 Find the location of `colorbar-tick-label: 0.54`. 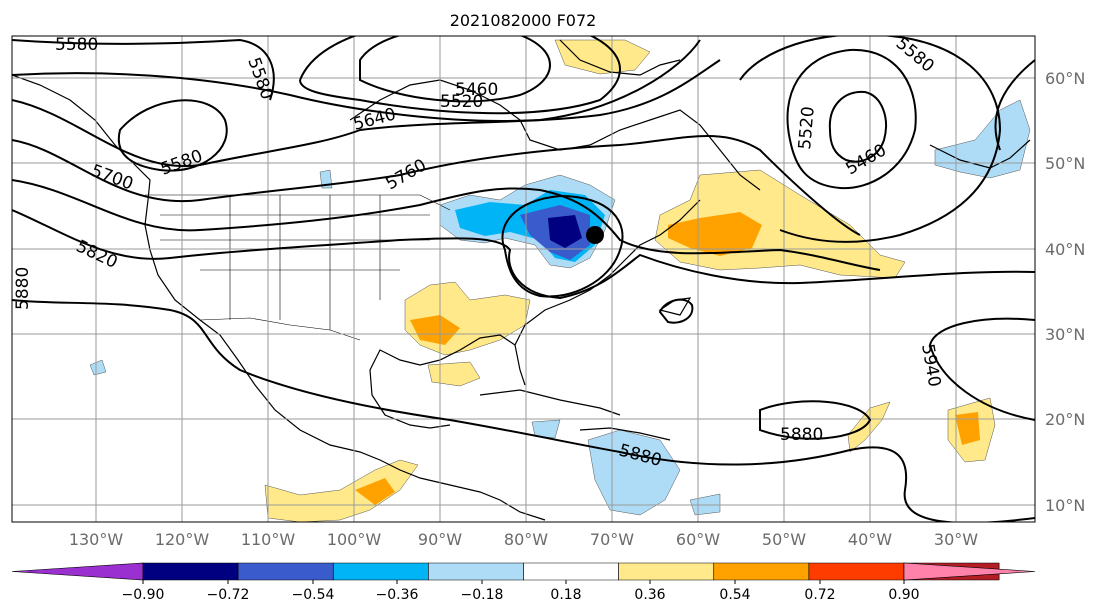

colorbar-tick-label: 0.54 is located at coordinates (734, 595).